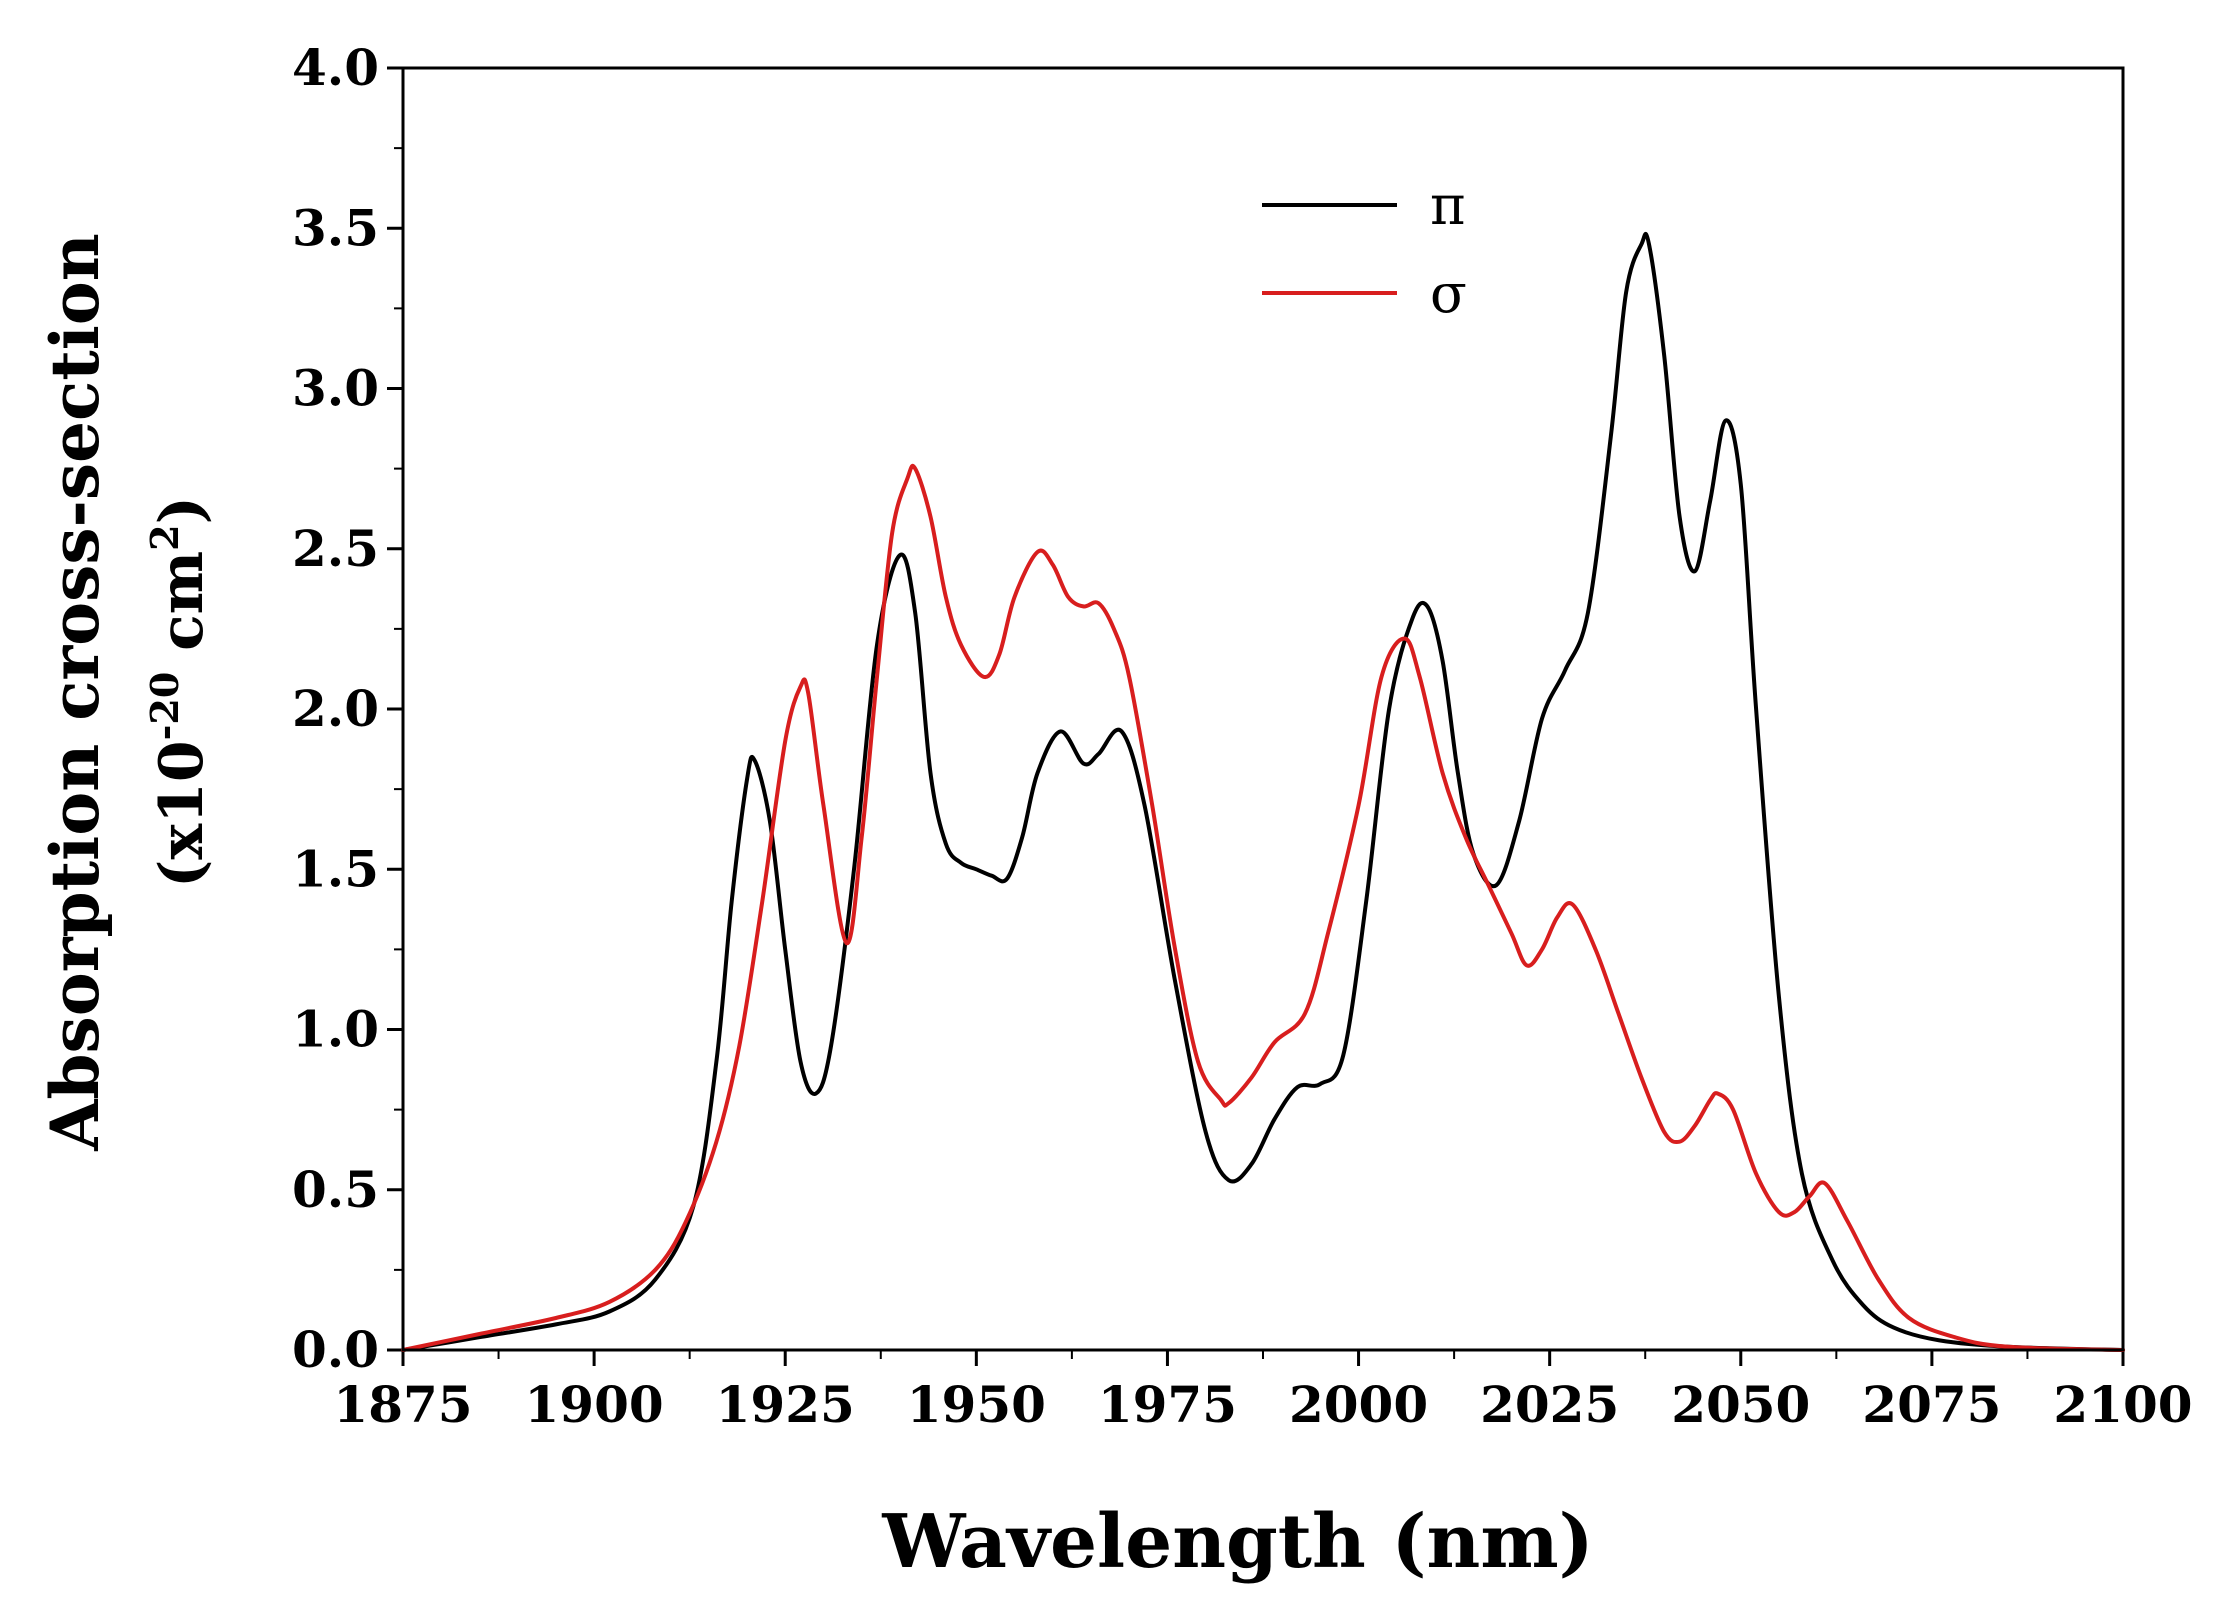  Describe the element at coordinates (164, 706) in the screenshot. I see `y-axis-unit-exponent: -20` at that location.